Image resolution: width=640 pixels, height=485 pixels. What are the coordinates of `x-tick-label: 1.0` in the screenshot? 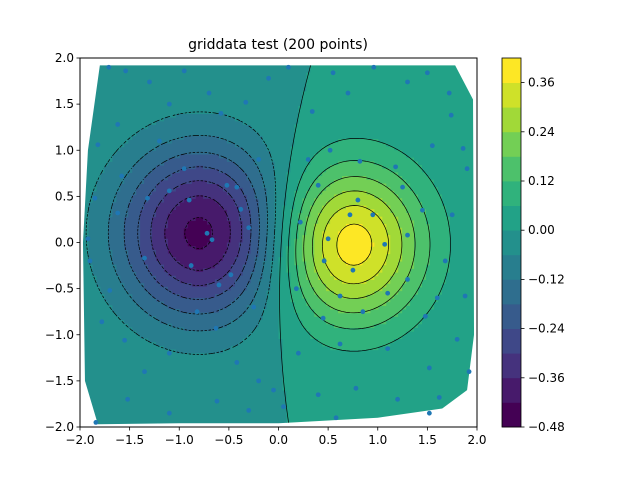 It's located at (377, 440).